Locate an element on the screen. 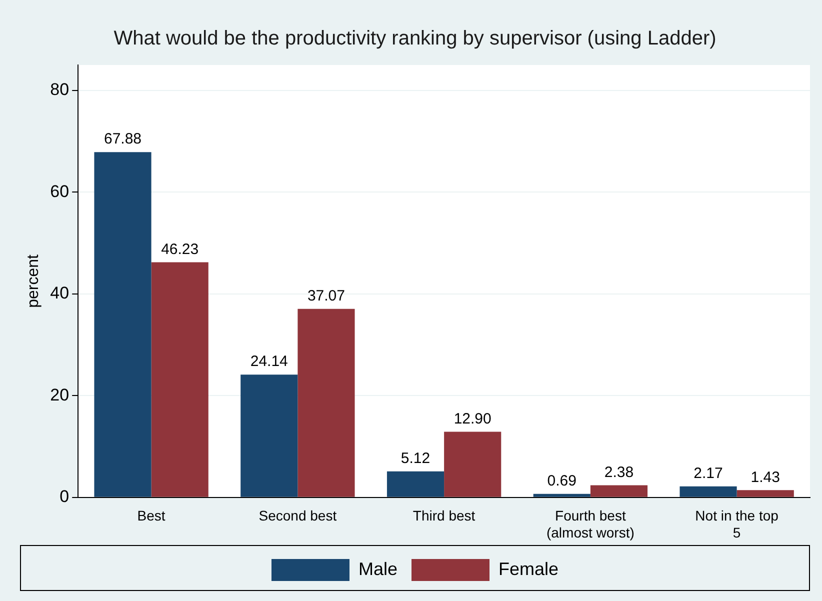 This screenshot has height=601, width=822. x-tick-label: Fourth best (almost worst) is located at coordinates (590, 524).